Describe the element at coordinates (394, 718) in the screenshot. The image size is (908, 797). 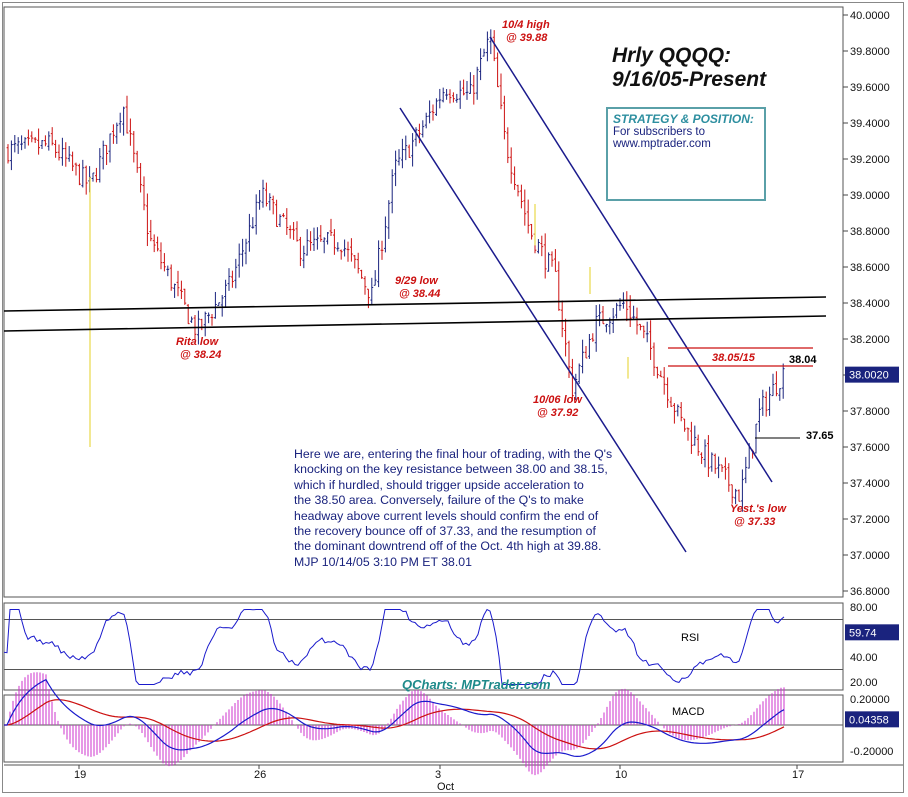
I see `macd-line` at that location.